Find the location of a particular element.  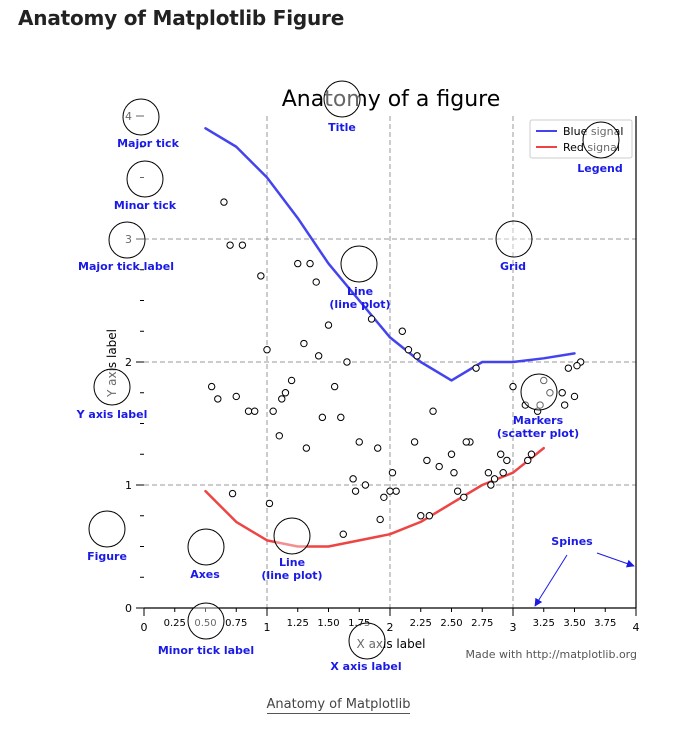

legend: Blue signal Red signal is located at coordinates (581, 139).